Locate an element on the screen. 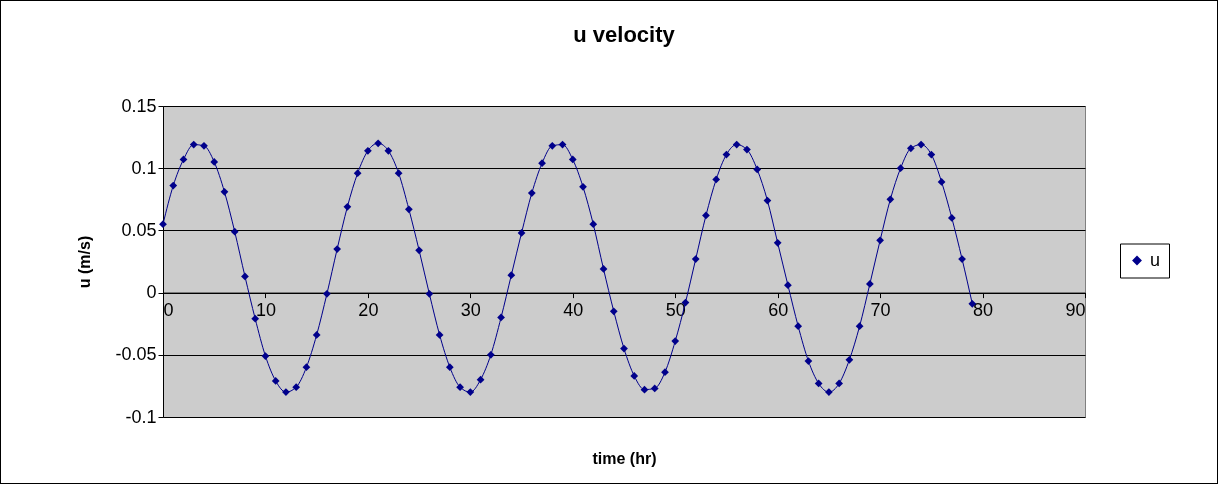  x-tick-label: 0 is located at coordinates (168, 310).